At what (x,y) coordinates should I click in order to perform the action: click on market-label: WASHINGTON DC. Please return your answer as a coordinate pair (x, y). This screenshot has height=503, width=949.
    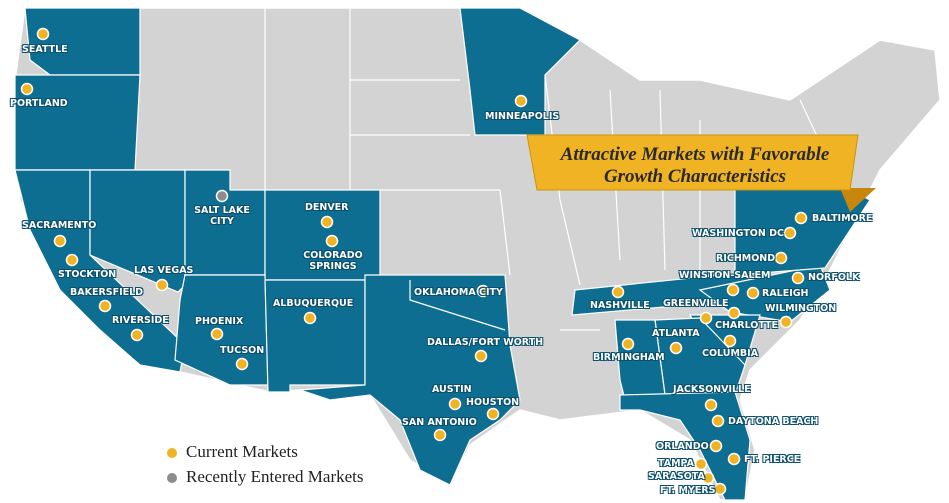
    Looking at the image, I should click on (738, 233).